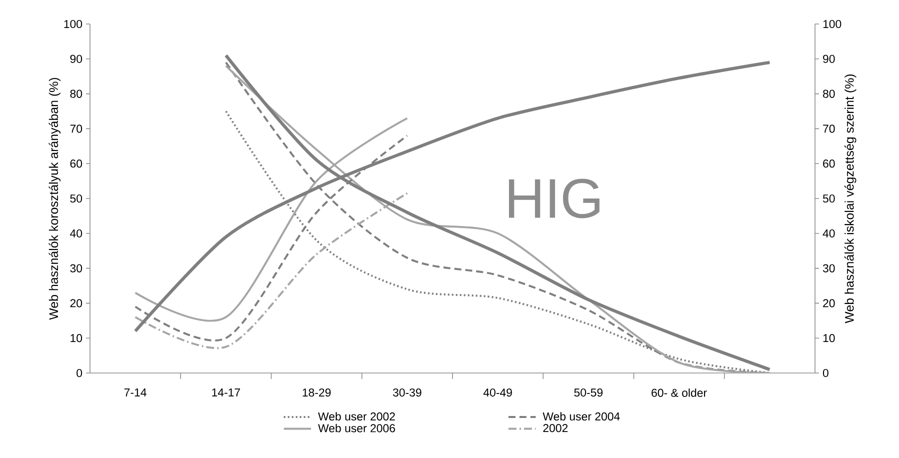 Image resolution: width=899 pixels, height=458 pixels. What do you see at coordinates (73, 24) in the screenshot?
I see `y-tick-label: 100` at bounding box center [73, 24].